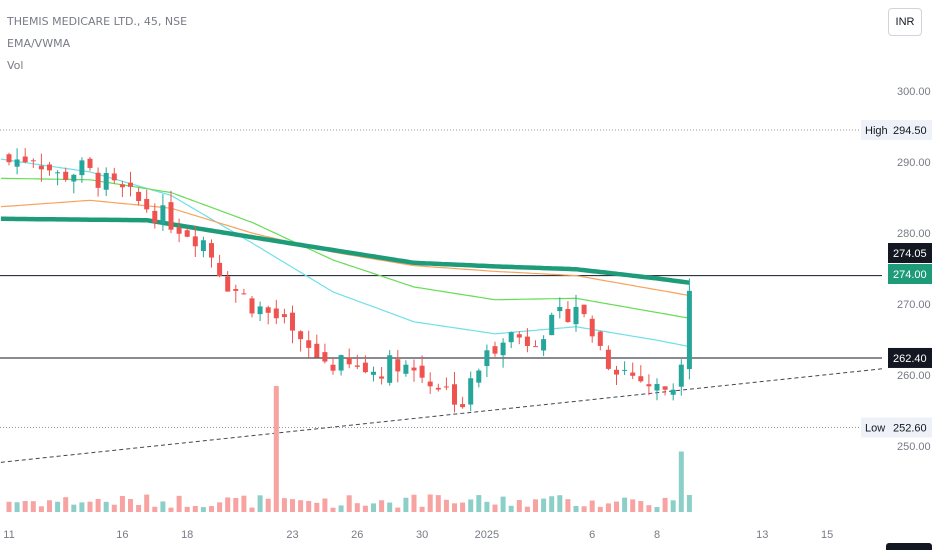 The image size is (932, 550). Describe the element at coordinates (487, 535) in the screenshot. I see `x-tick-label: 2025` at that location.